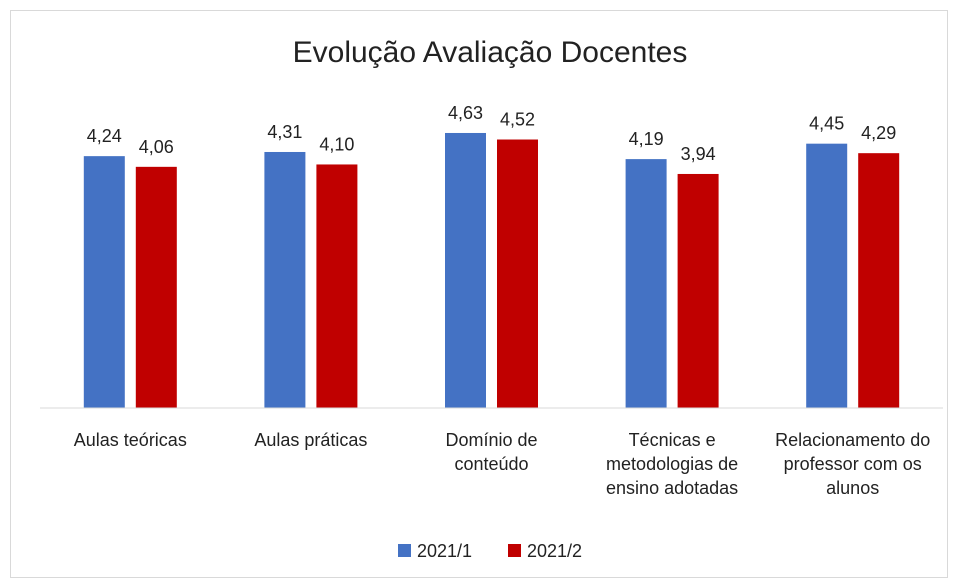 This screenshot has height=581, width=956. Describe the element at coordinates (444, 551) in the screenshot. I see `legend-label: 2021/1` at that location.